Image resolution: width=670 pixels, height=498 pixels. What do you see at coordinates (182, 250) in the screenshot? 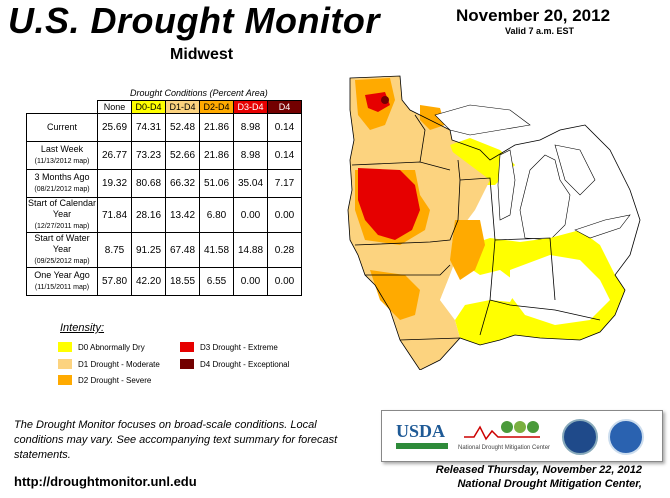
I see `table-cell: 67.48` at bounding box center [182, 250].